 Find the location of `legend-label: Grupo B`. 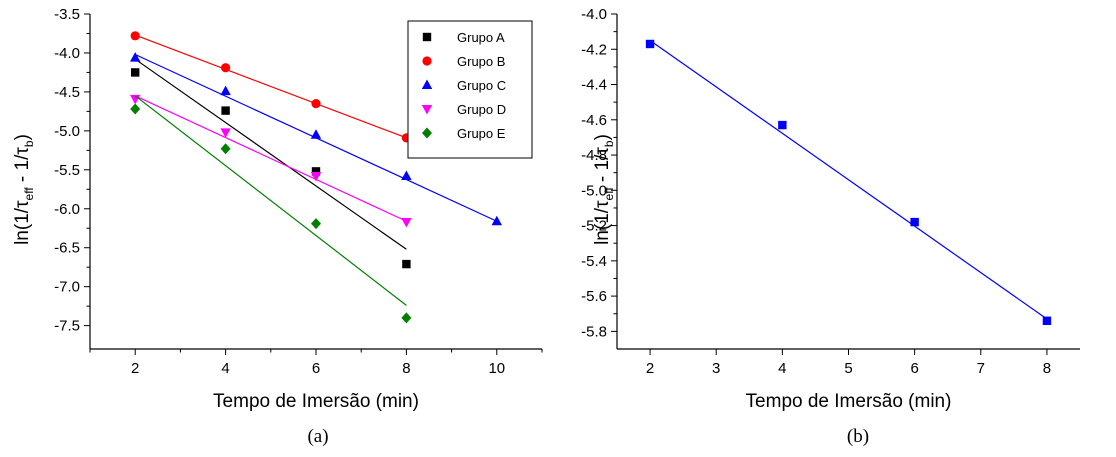

legend-label: Grupo B is located at coordinates (481, 61).